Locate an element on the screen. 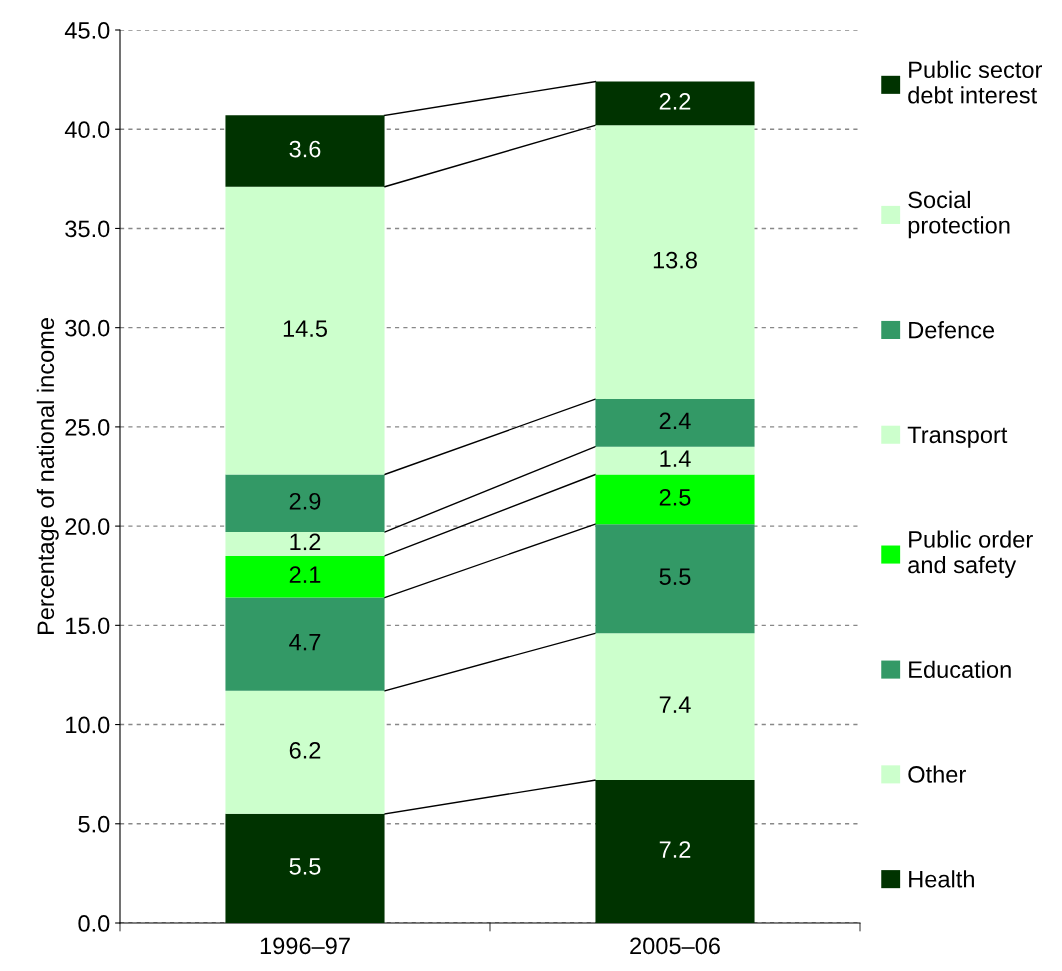  legend-label: Other is located at coordinates (937, 774).